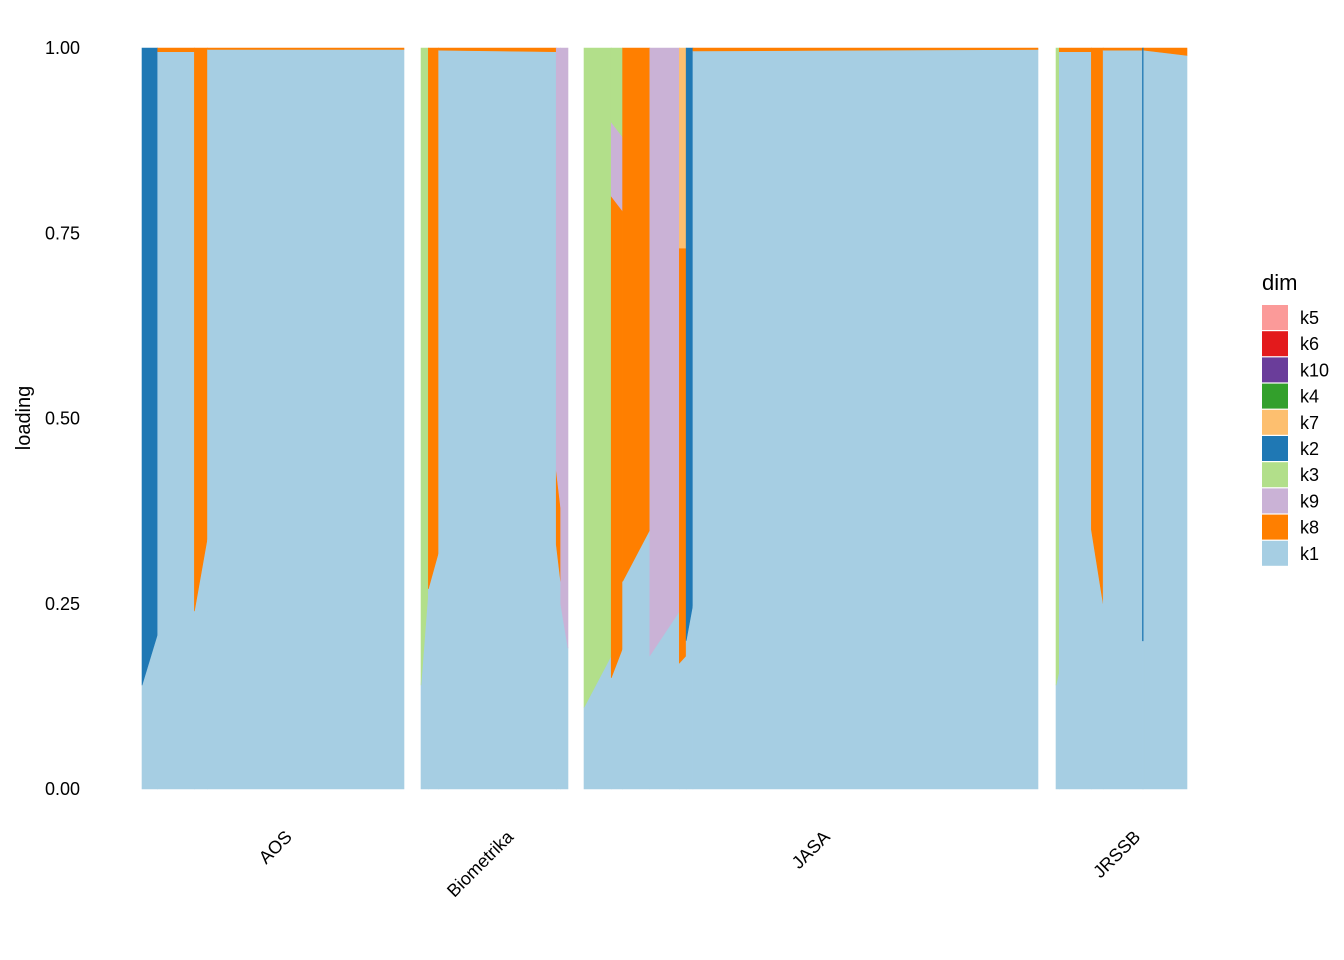 The image size is (1344, 960). I want to click on y-tick-label: 0.25, so click(62, 604).